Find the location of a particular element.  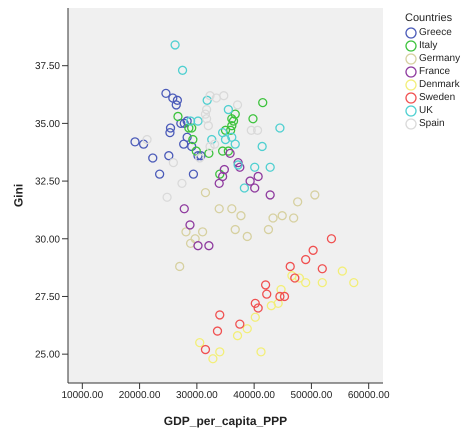

legend-label: Germany is located at coordinates (439, 58).